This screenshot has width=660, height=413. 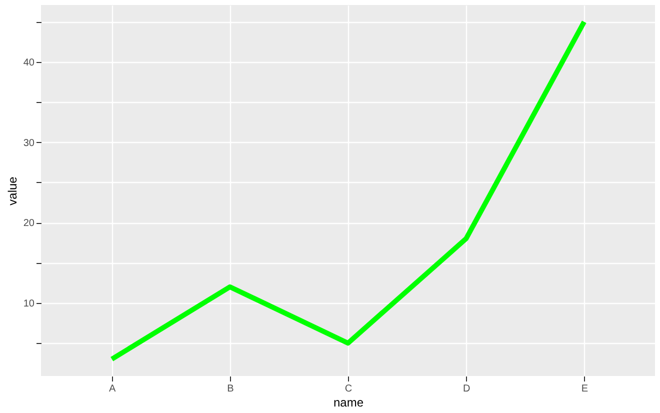 I want to click on y-tick-label: 40, so click(x=29, y=63).